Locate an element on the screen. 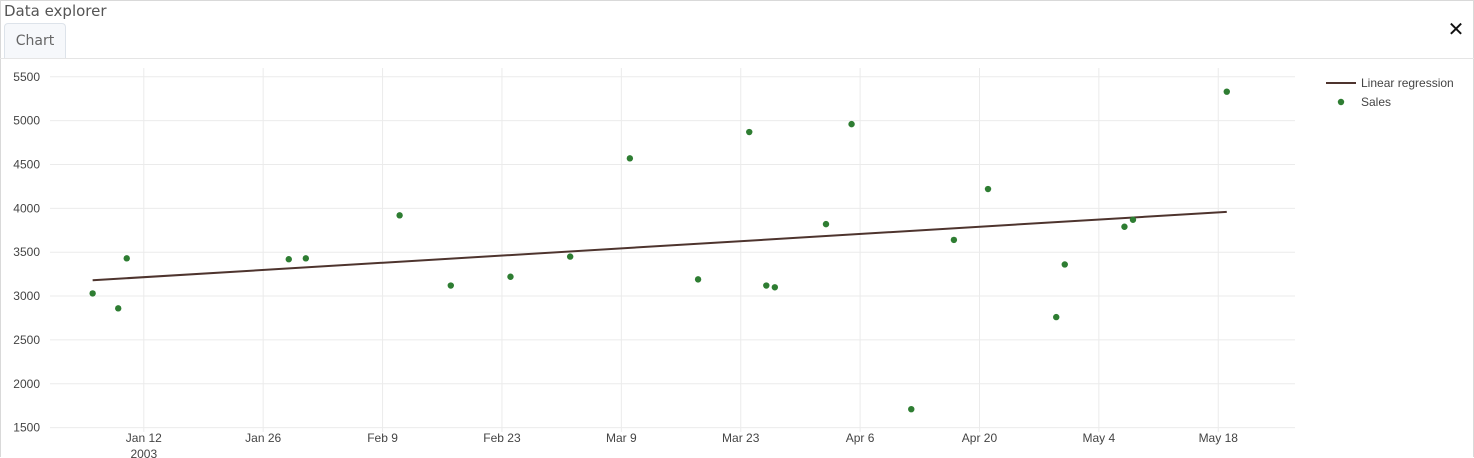  x-tick-label: Feb 23 is located at coordinates (502, 438).